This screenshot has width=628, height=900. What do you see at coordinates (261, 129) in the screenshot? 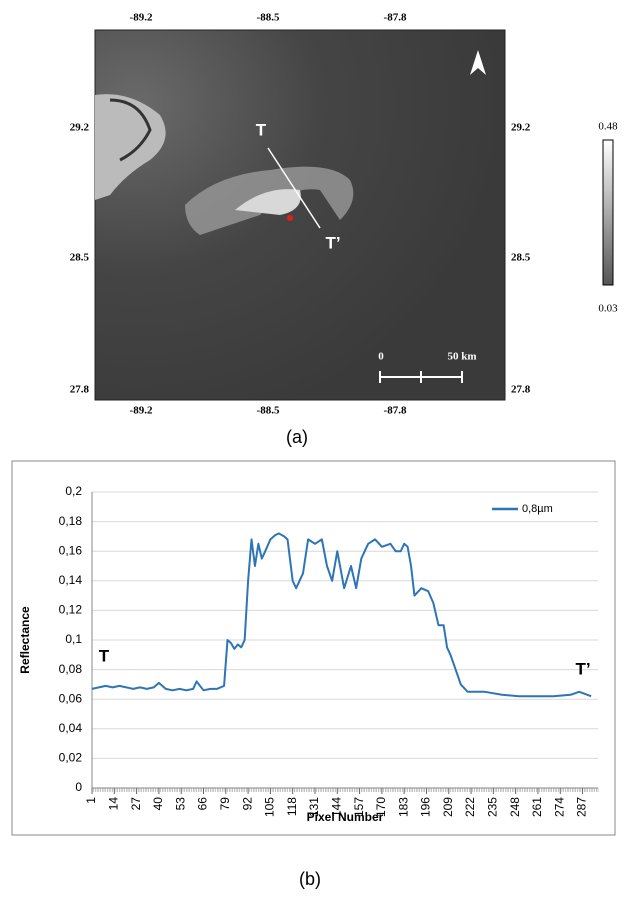
I see `transect-start: T` at bounding box center [261, 129].